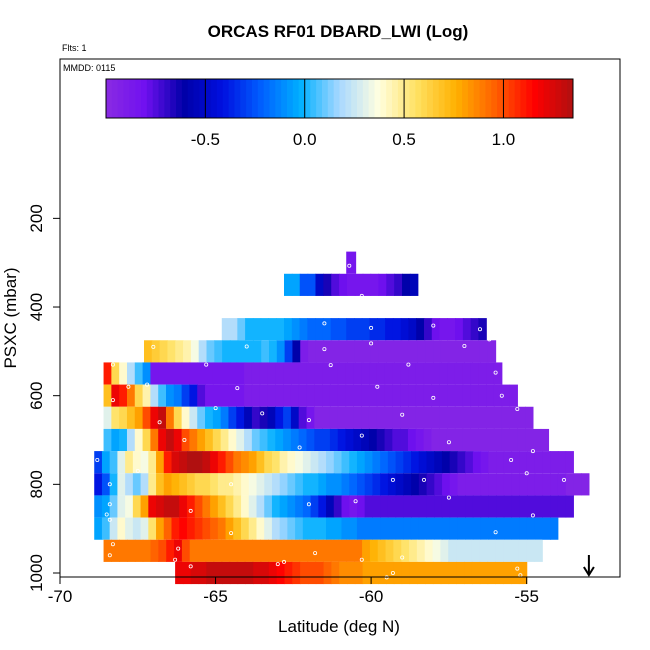 This screenshot has height=650, width=650. Describe the element at coordinates (10, 317) in the screenshot. I see `y-axis-label: PSXC (mbar)` at that location.